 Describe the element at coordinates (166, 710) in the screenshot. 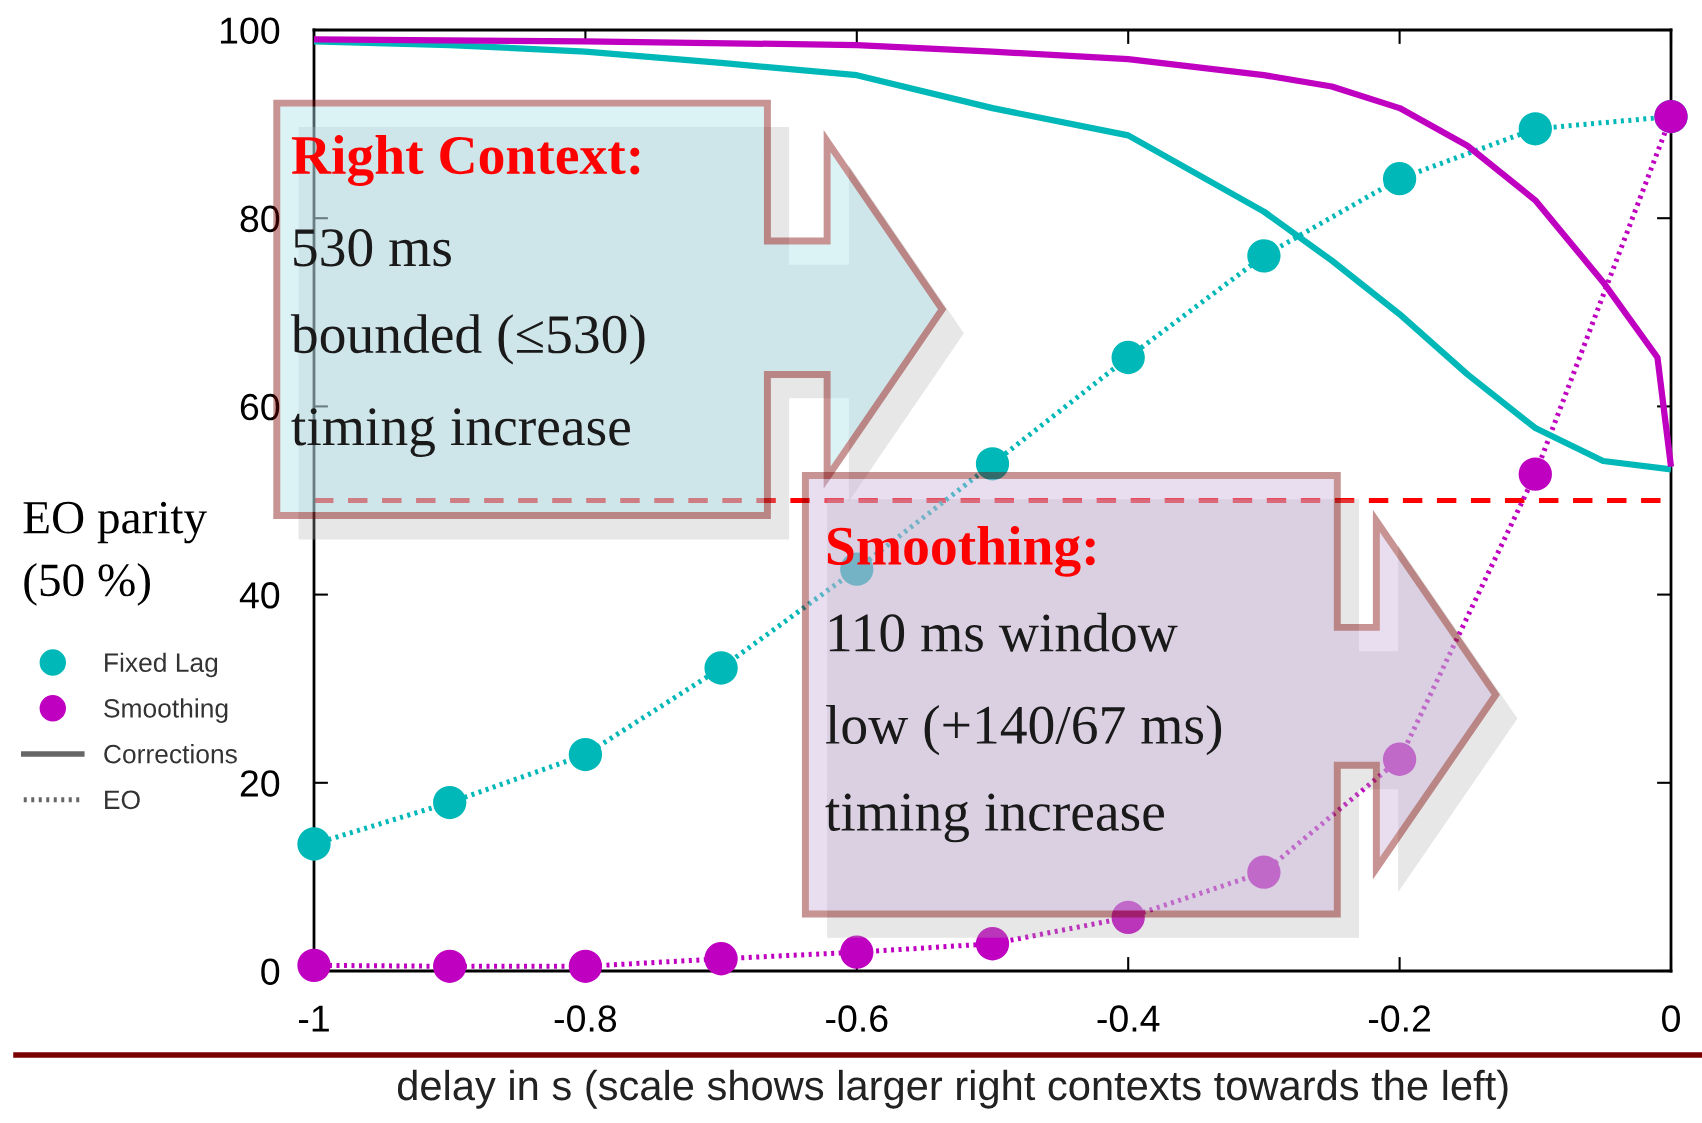

I see `legend-label: Smoothing` at that location.